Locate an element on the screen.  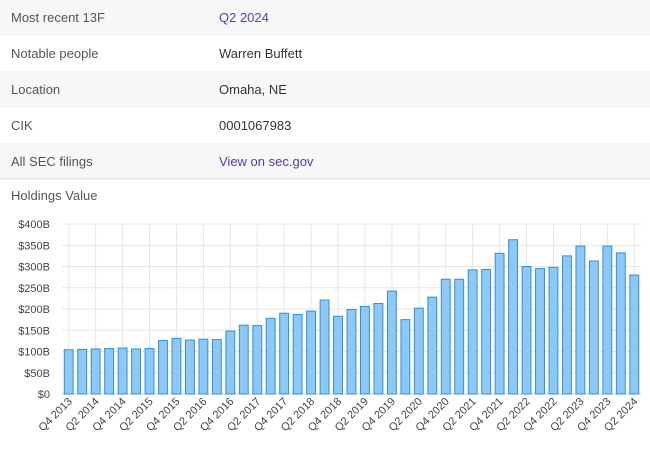
info-label: Most recent 13F is located at coordinates (58, 17).